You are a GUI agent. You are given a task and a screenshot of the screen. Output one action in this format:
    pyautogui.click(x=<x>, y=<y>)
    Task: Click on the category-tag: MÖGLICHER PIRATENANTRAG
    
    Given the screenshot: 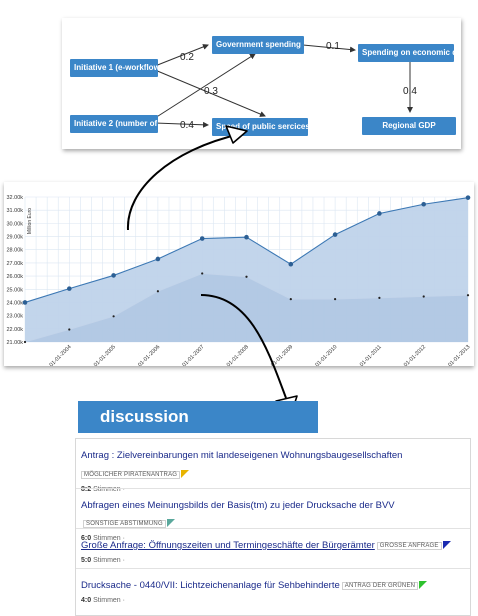 What is the action you would take?
    pyautogui.click(x=131, y=475)
    